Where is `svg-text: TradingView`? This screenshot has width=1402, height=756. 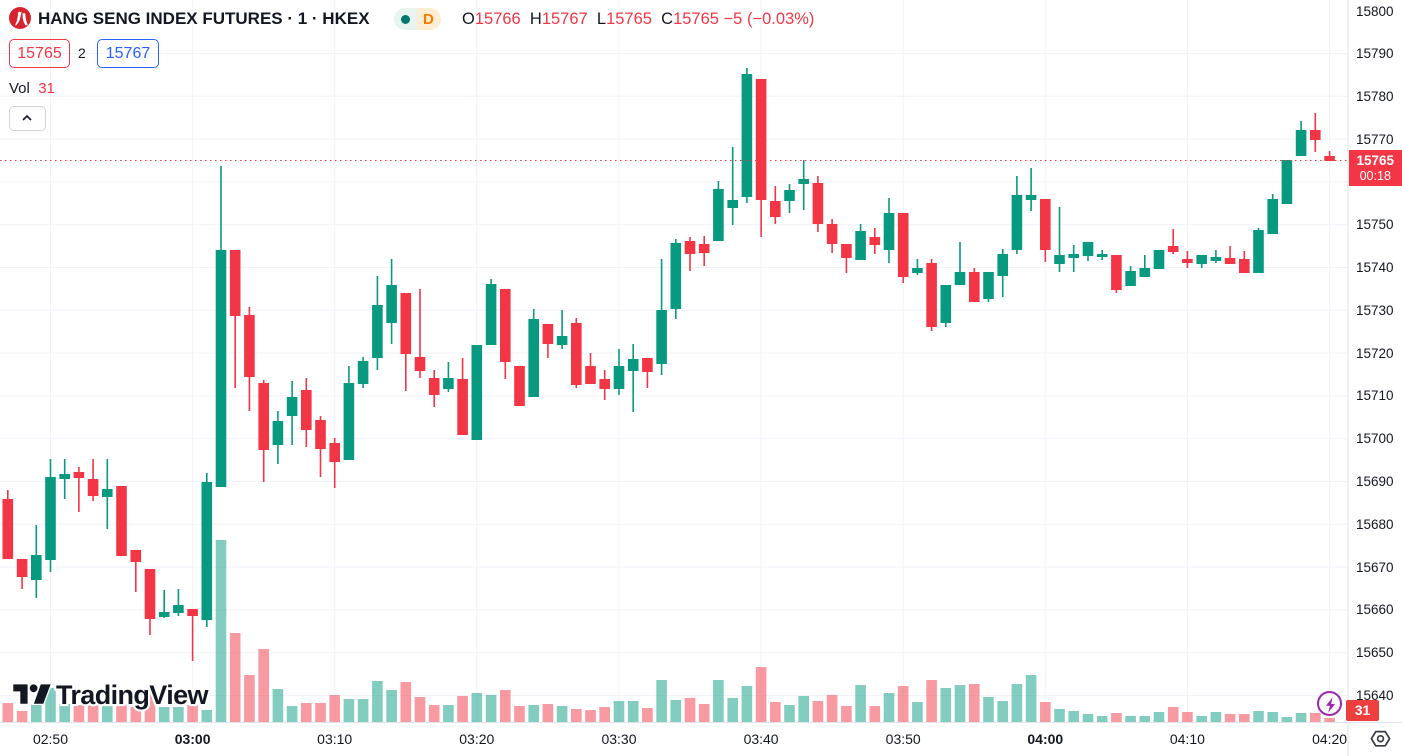 svg-text: TradingView is located at coordinates (133, 695).